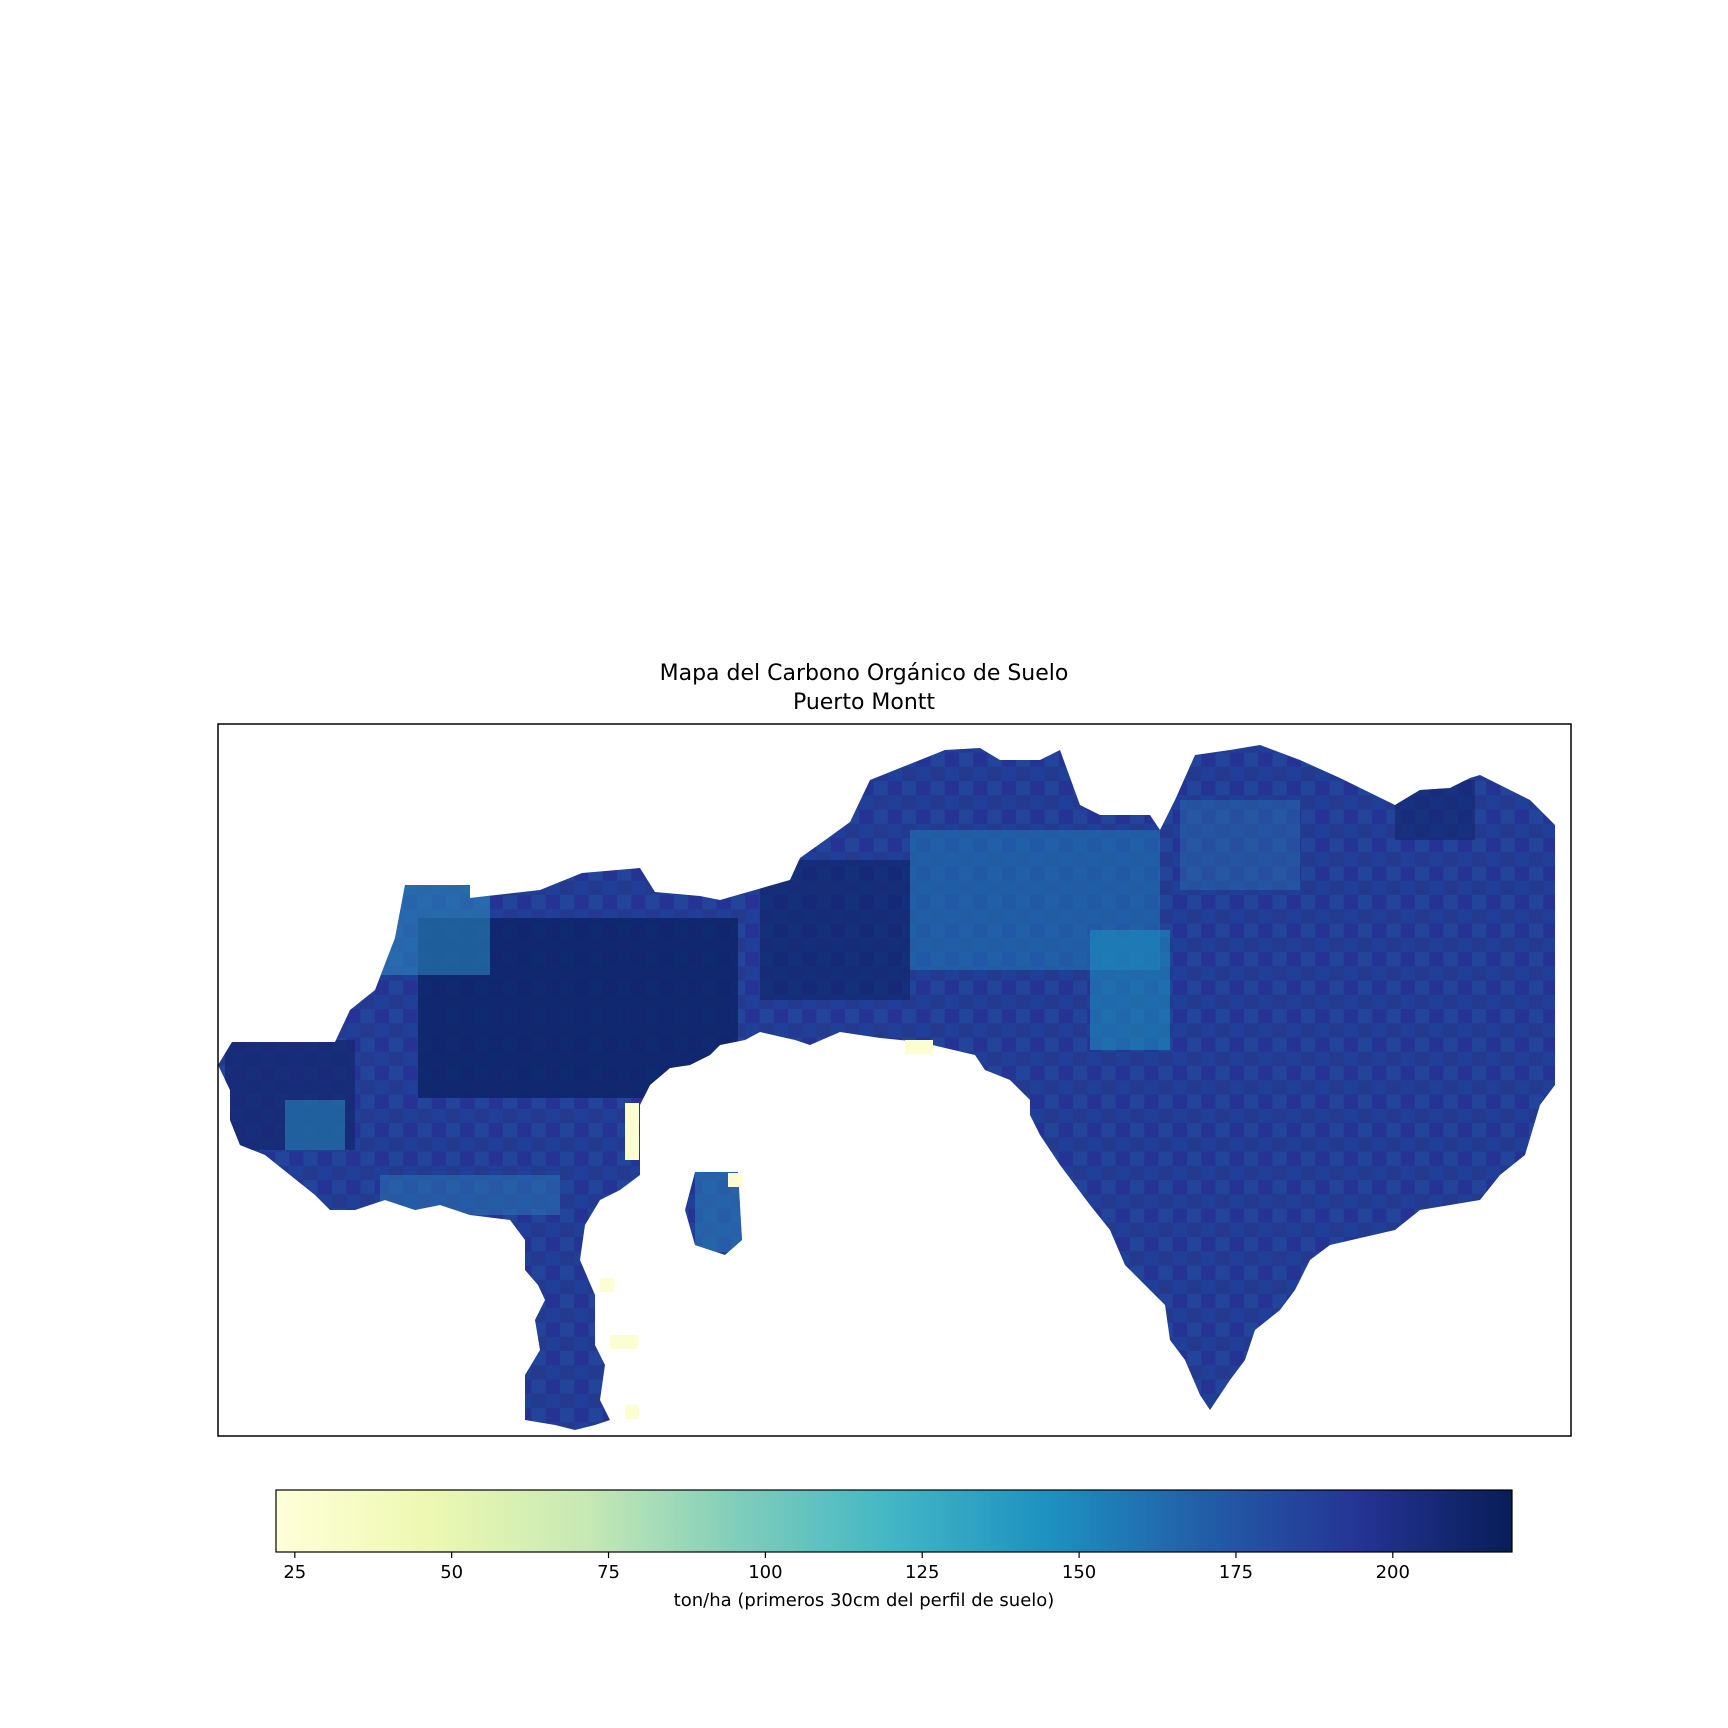 The image size is (1728, 1728). What do you see at coordinates (1392, 1572) in the screenshot?
I see `colorbar-tick-label: 200` at bounding box center [1392, 1572].